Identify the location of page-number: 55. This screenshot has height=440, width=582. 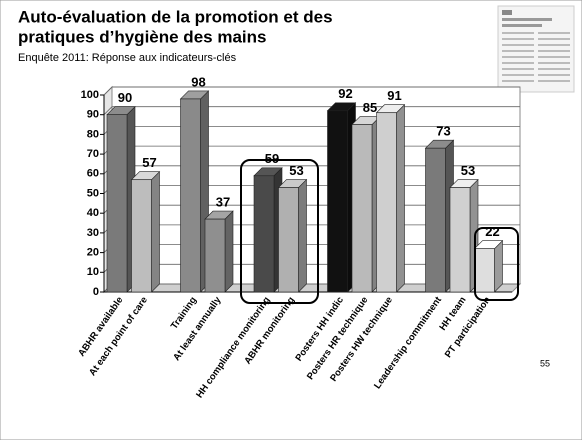
(545, 363).